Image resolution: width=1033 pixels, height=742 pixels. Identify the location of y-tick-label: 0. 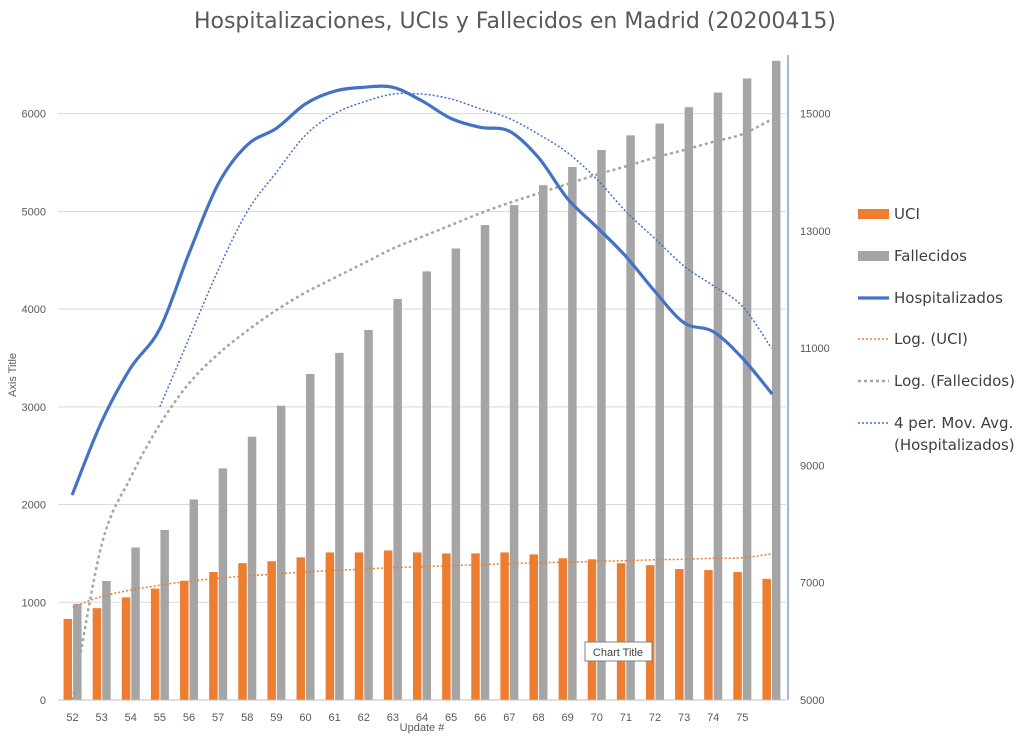
(43, 701).